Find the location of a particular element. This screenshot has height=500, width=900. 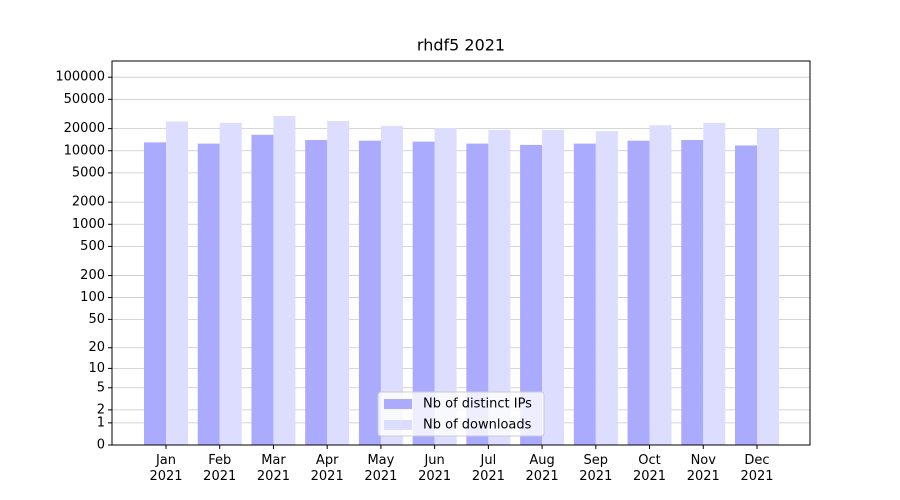

y-tick-label: 5000 is located at coordinates (88, 172).